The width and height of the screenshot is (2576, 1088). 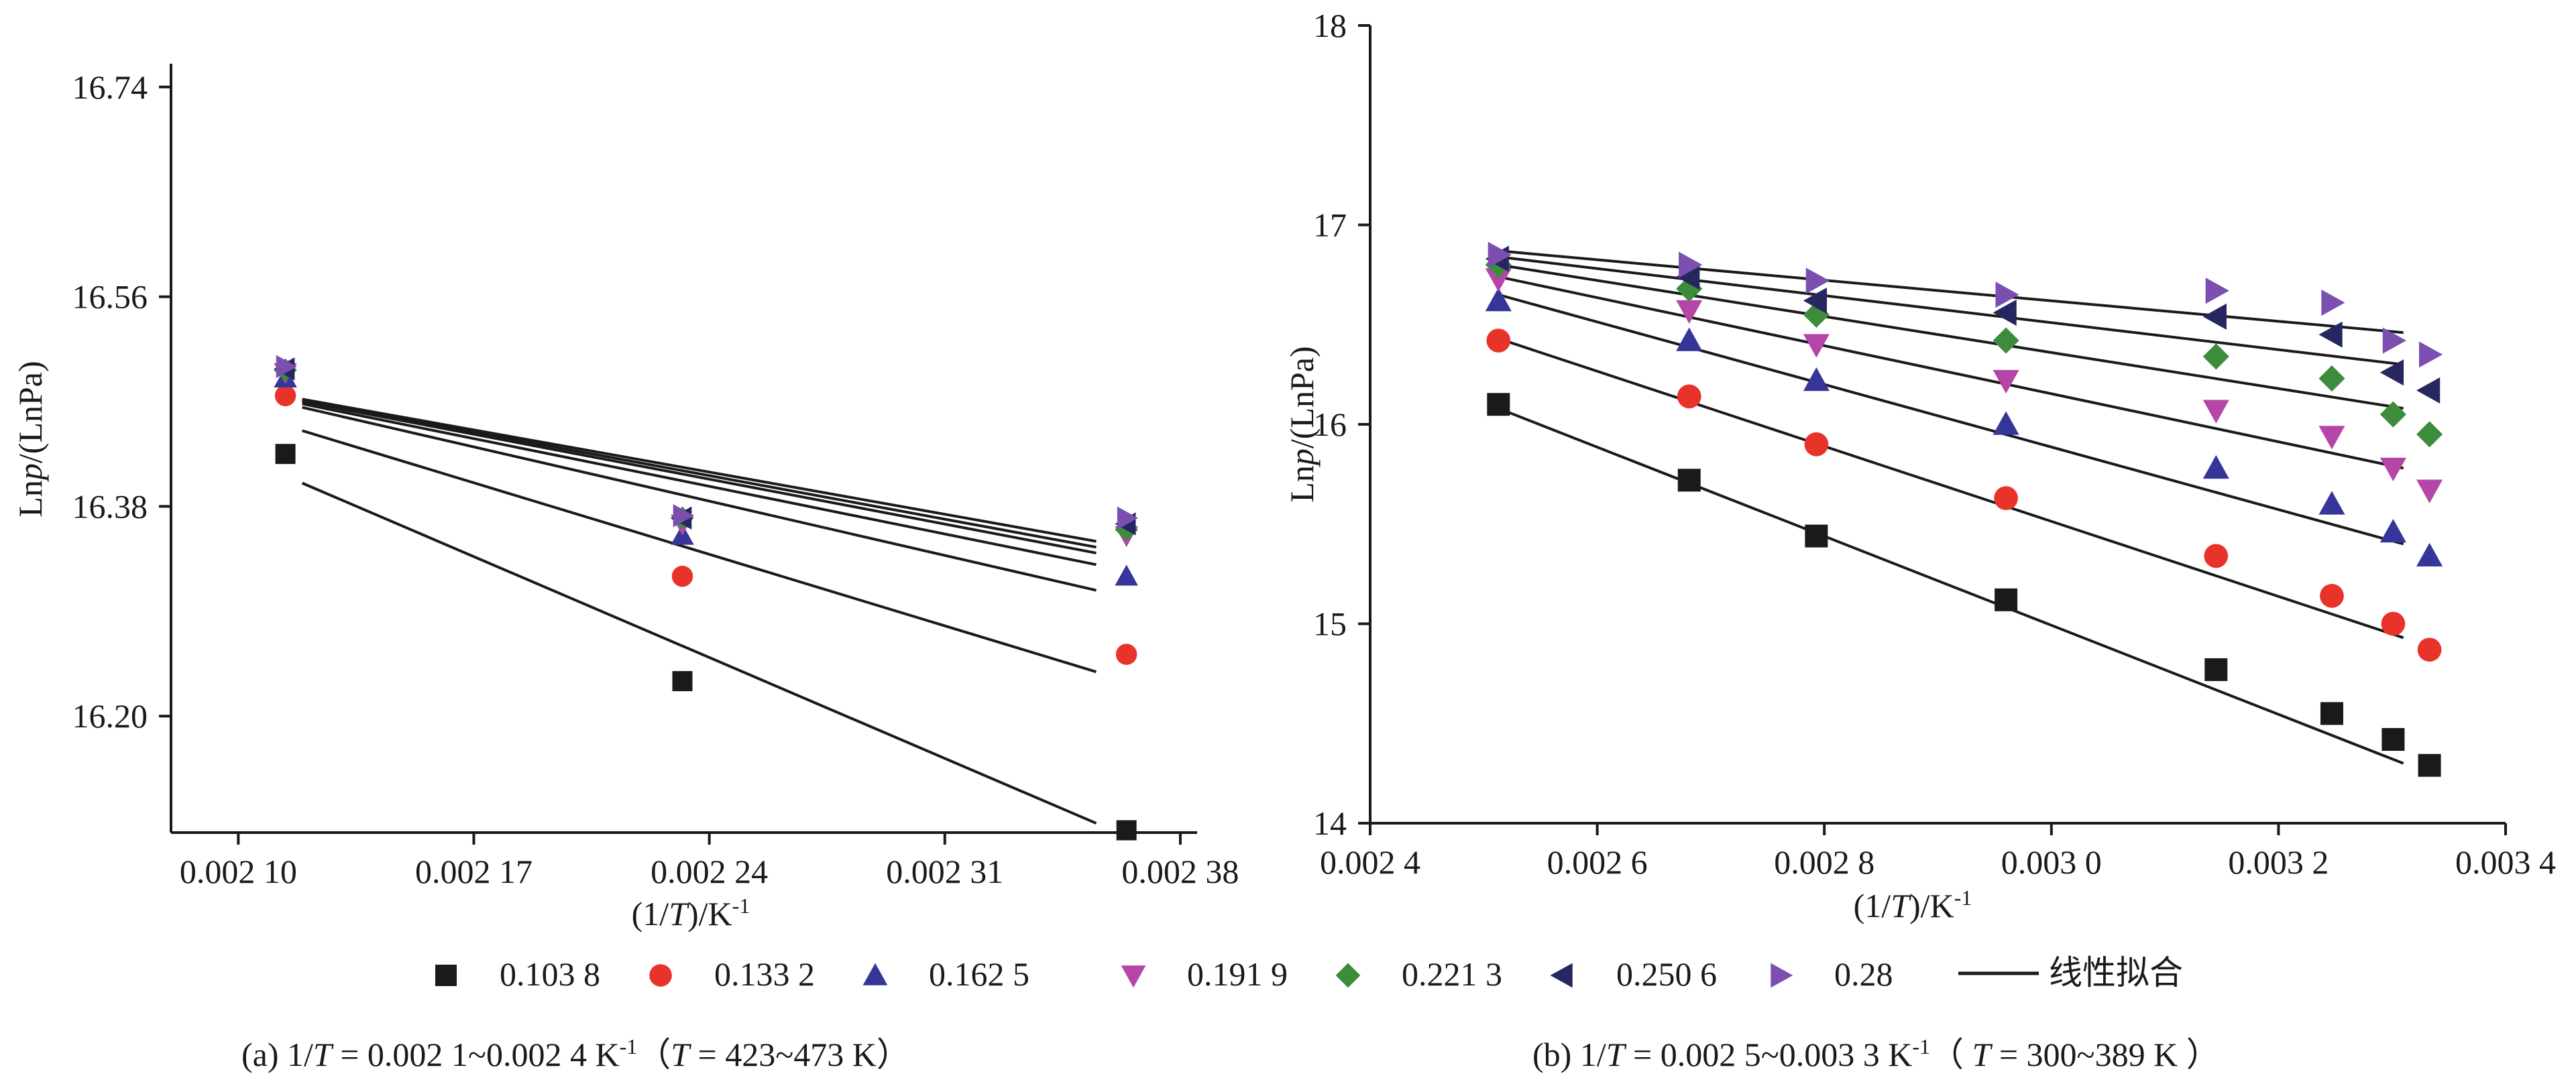 I want to click on legend-label: 0.191 9, so click(x=1237, y=974).